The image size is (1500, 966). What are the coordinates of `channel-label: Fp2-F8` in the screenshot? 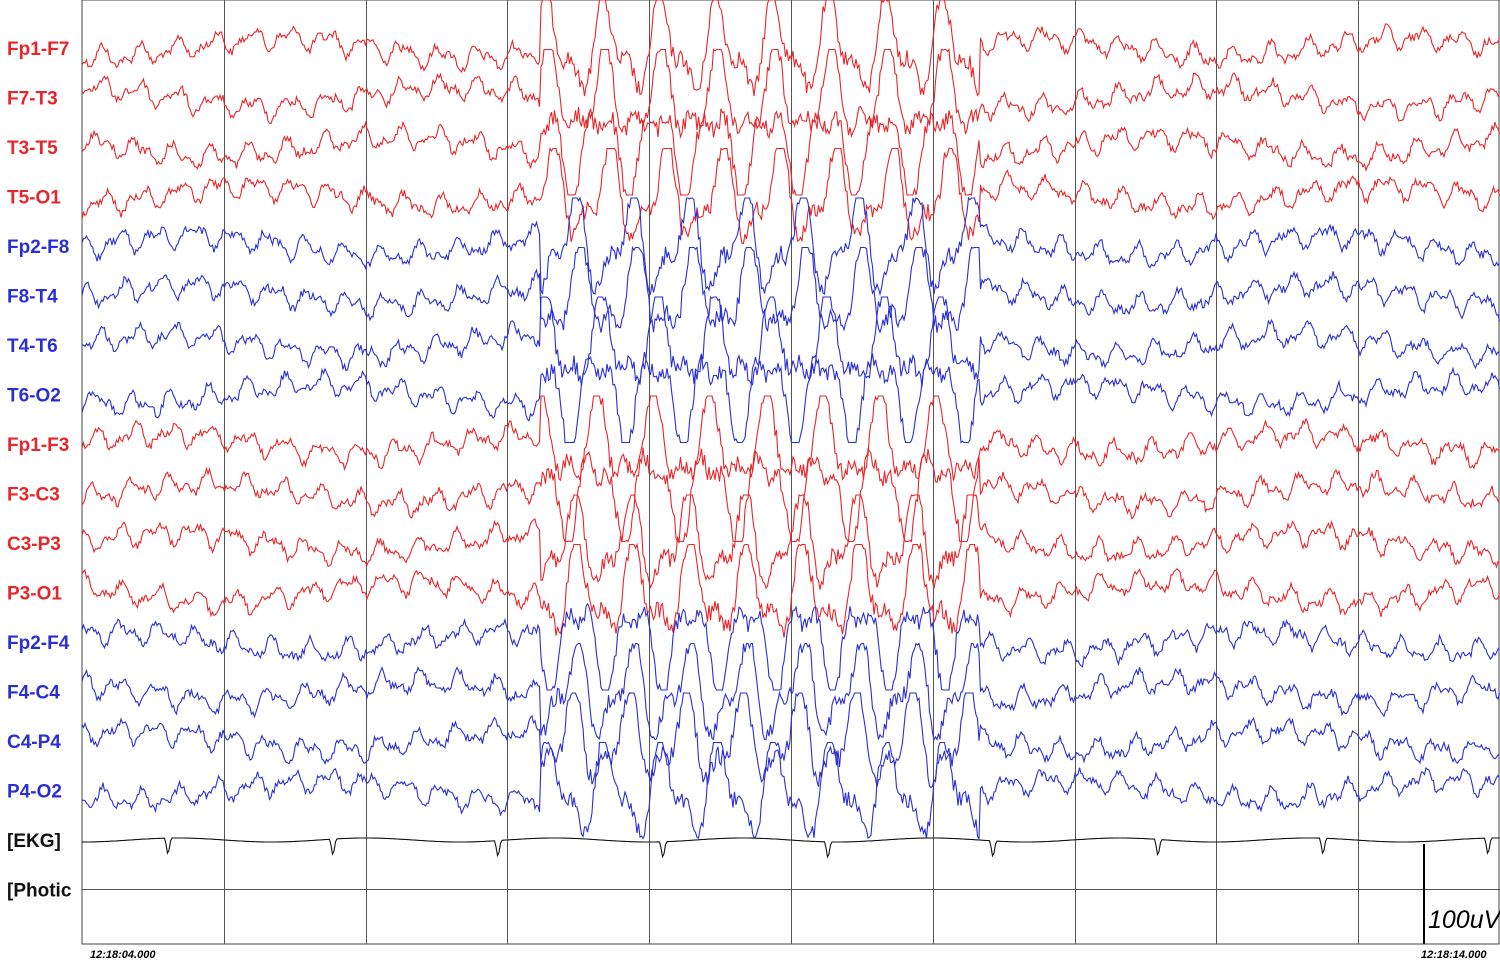 It's located at (38, 247).